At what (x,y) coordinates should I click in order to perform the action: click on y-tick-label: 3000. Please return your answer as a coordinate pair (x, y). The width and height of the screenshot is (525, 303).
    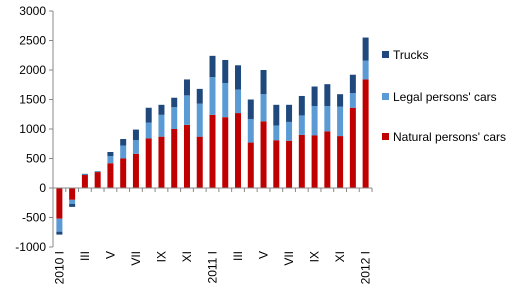
    Looking at the image, I should click on (32, 11).